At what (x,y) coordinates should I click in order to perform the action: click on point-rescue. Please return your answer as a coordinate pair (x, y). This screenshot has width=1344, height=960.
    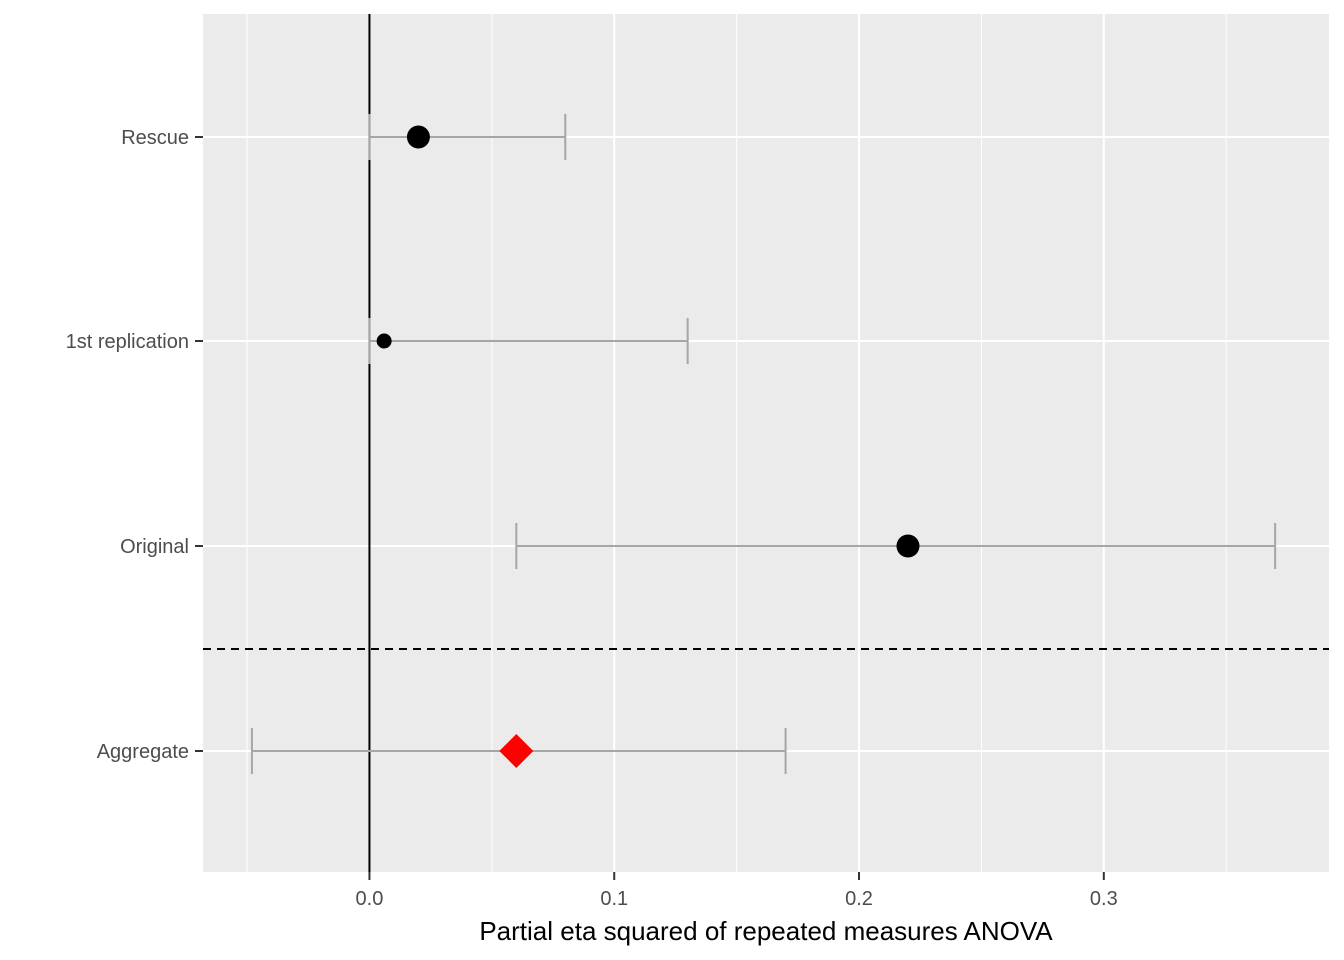
    Looking at the image, I should click on (418, 137).